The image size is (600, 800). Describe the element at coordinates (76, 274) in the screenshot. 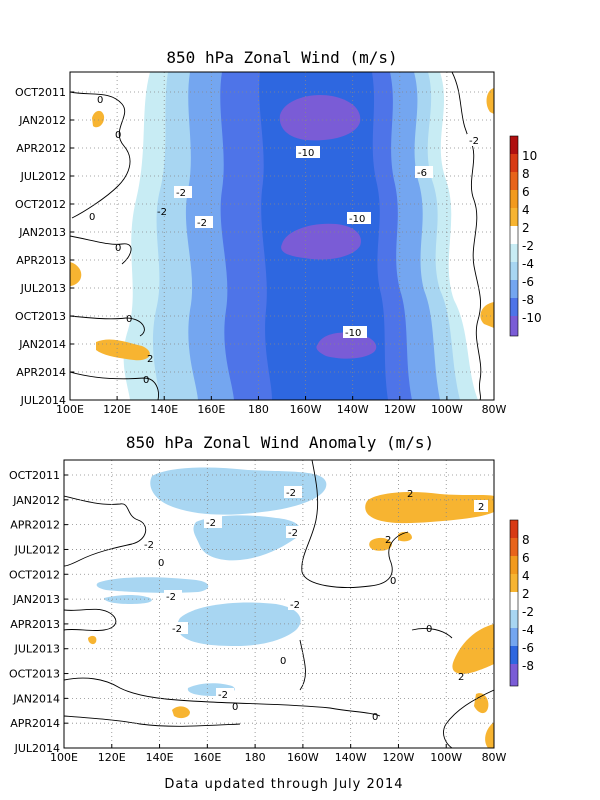

I see `contour-fill-pos-b` at that location.